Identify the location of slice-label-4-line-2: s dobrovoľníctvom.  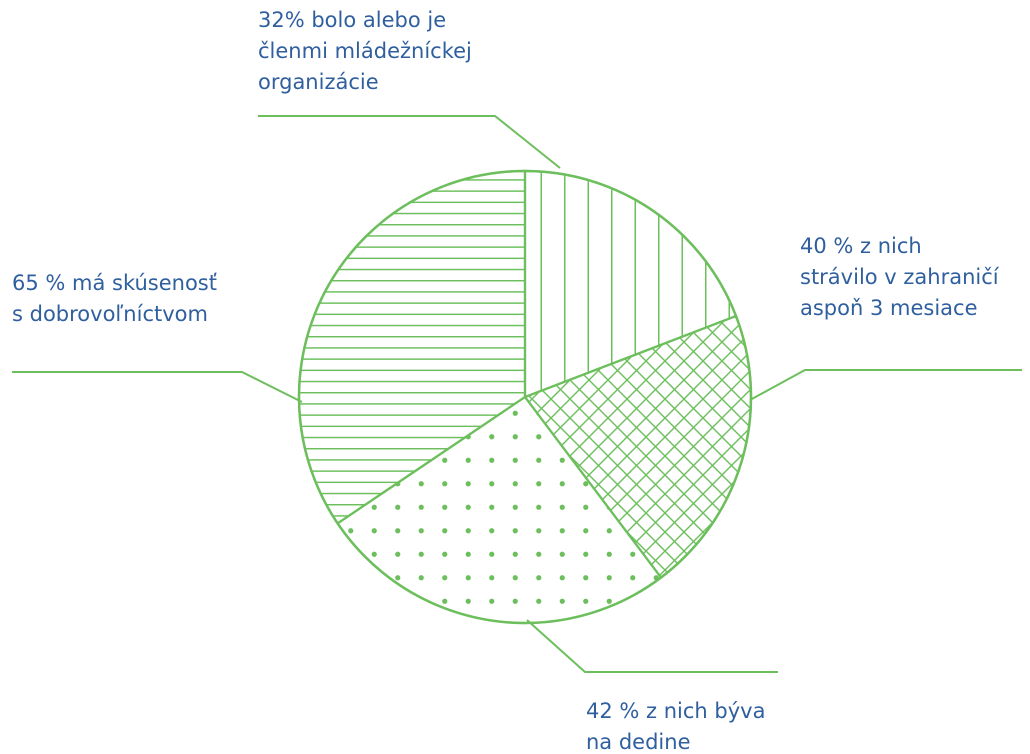
(110, 314).